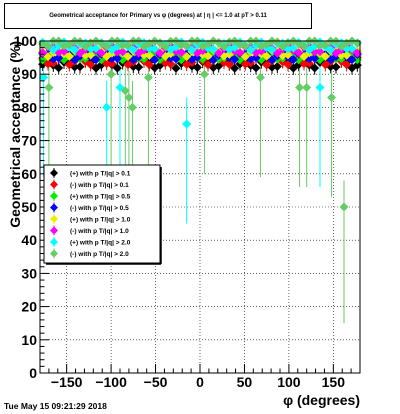  I want to click on y-tick-label: 20, so click(29, 307).